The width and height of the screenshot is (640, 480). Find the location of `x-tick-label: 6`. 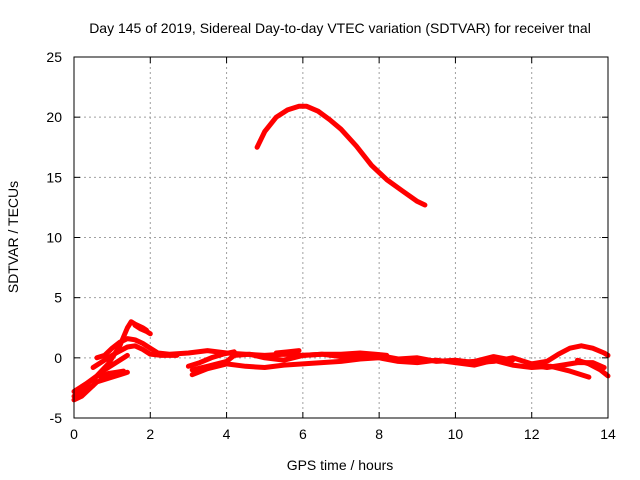

x-tick-label: 6 is located at coordinates (303, 434).